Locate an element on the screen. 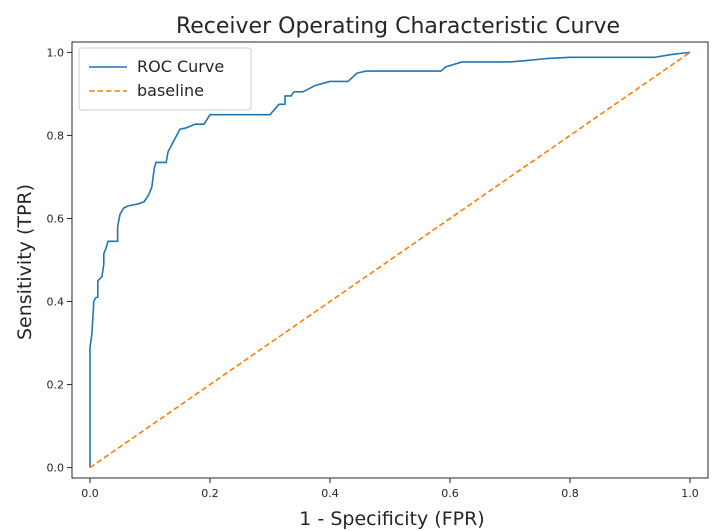  x-tick-label: 0.8 is located at coordinates (570, 493).